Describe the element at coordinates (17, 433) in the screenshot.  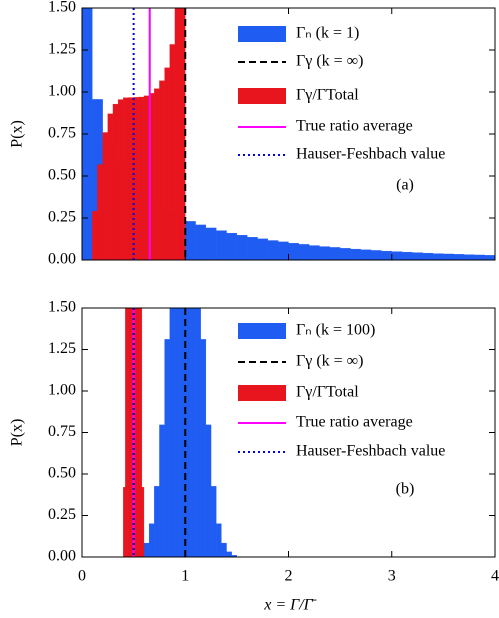
I see `y-axis-label: P(x)` at that location.